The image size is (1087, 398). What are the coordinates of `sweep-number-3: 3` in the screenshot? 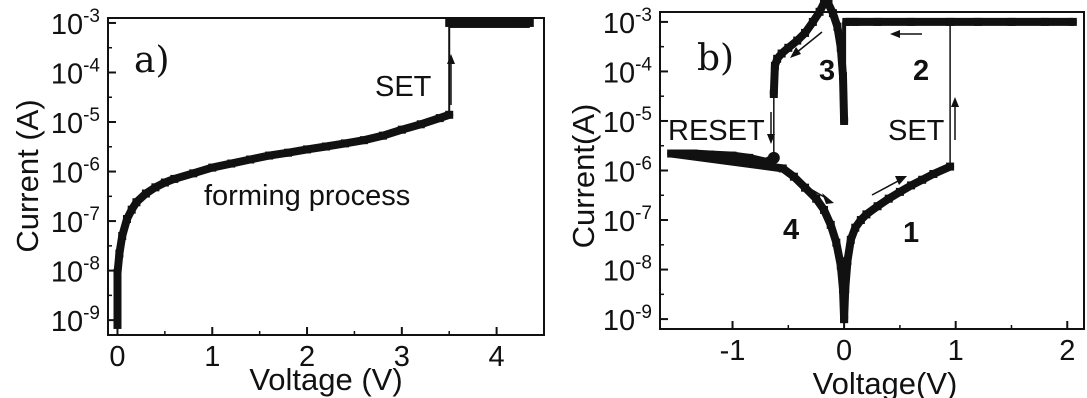 It's located at (827, 71).